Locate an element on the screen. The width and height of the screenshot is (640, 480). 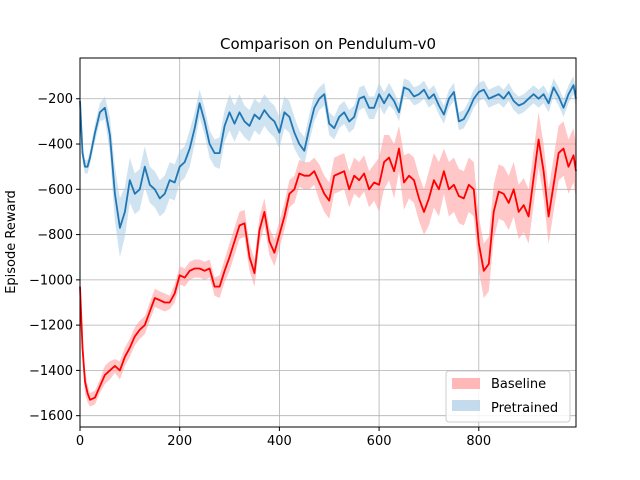
legend: Baseline Pretrained is located at coordinates (508, 396).